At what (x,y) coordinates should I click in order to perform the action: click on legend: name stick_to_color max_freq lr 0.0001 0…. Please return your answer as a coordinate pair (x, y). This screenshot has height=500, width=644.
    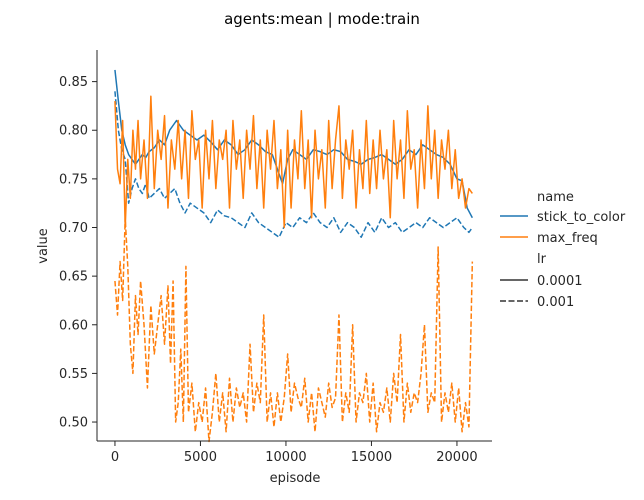
    Looking at the image, I should click on (563, 250).